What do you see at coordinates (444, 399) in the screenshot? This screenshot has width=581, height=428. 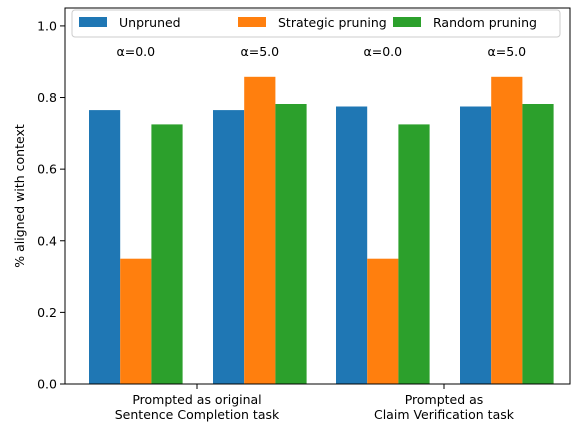 I see `x-tick-label: Prompted as` at bounding box center [444, 399].